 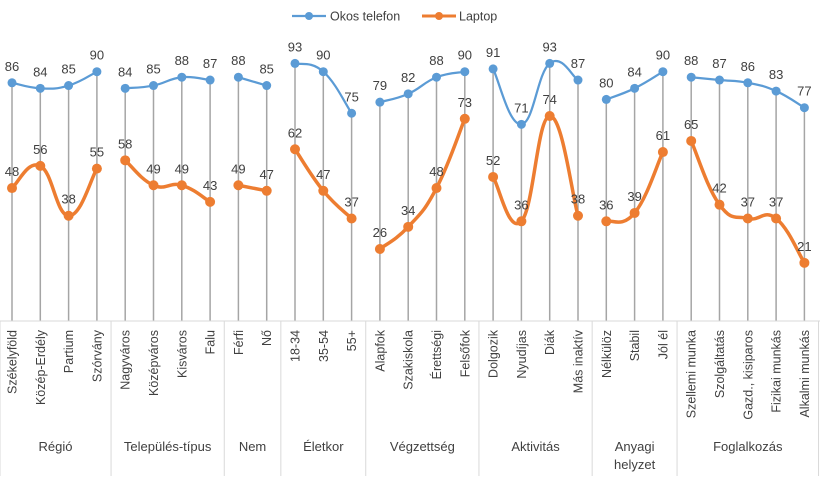 I want to click on data-label-okos-telefon: 83, so click(x=776, y=74).